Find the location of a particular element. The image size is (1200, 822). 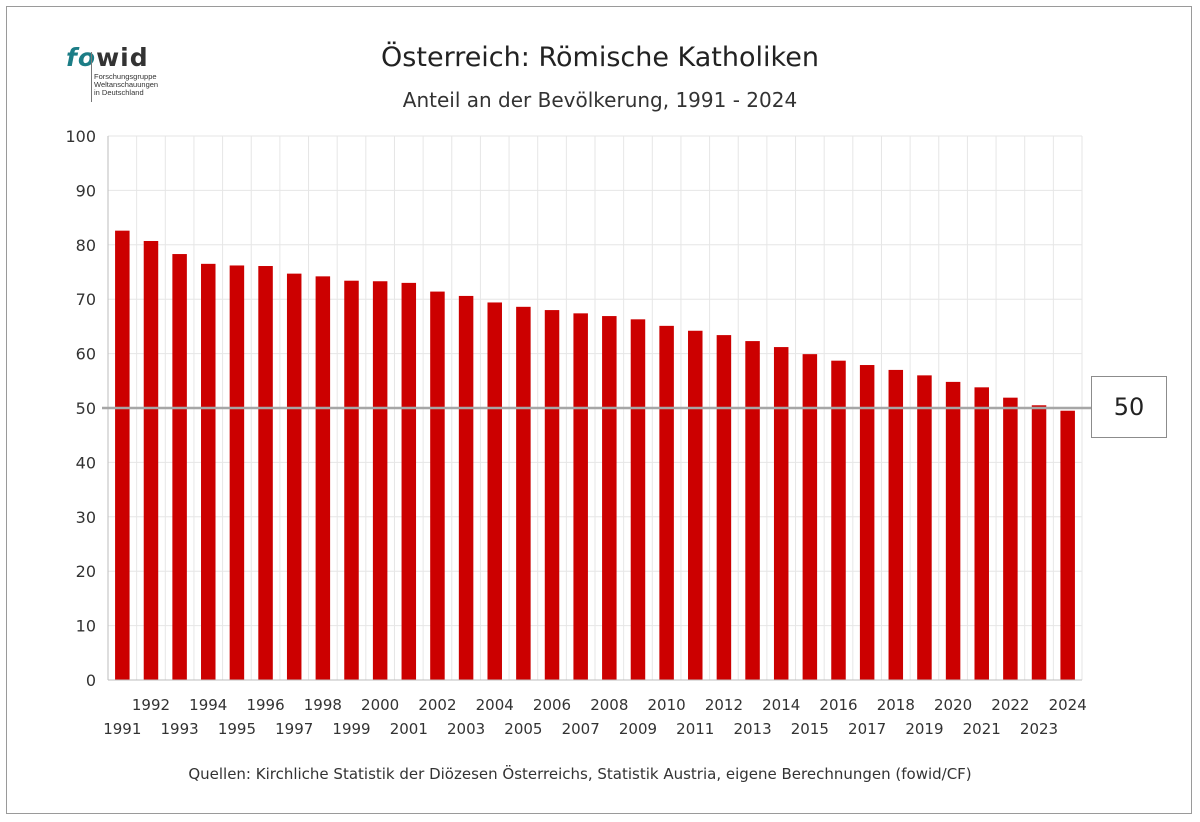

bar-2023 is located at coordinates (1039, 542).